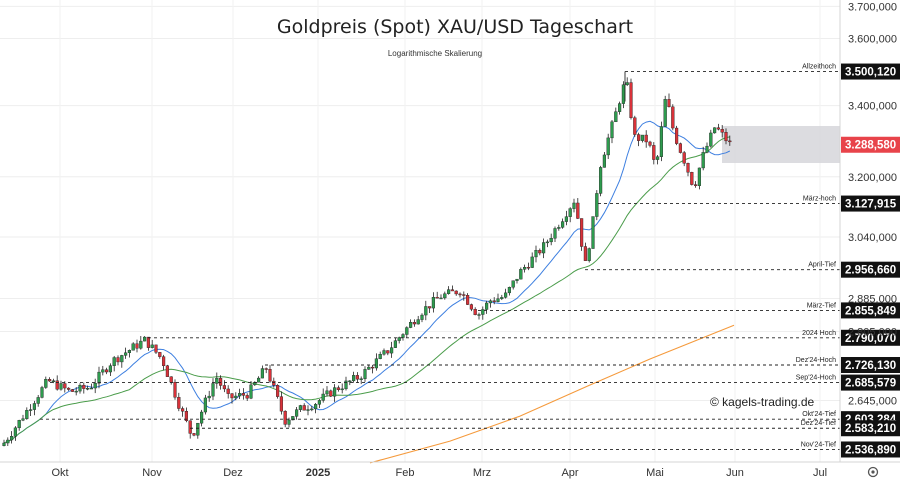 Image resolution: width=900 pixels, height=481 pixels. Describe the element at coordinates (455, 27) in the screenshot. I see `chart-title: Goldpreis (Spot) XAU/USD Tageschart` at that location.